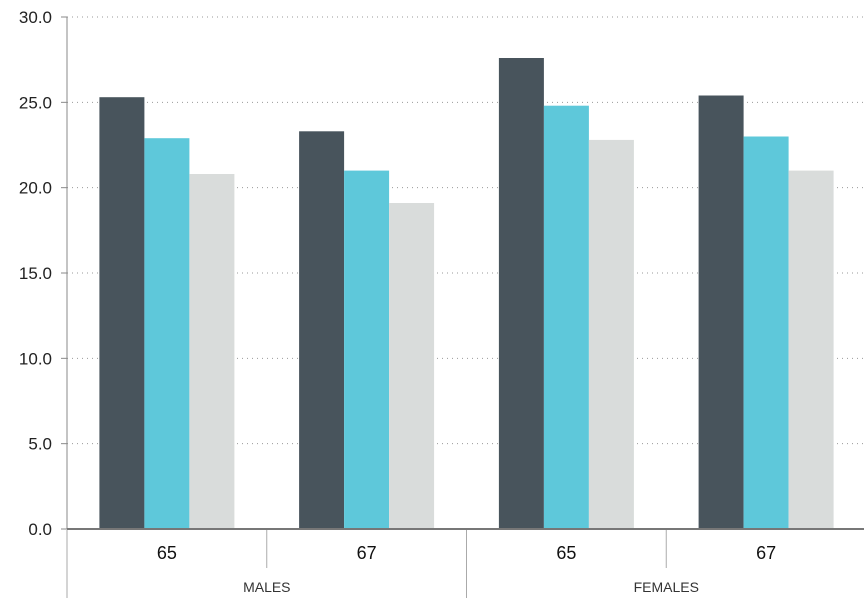  What do you see at coordinates (40, 529) in the screenshot?
I see `y-tick-label: 0.0` at bounding box center [40, 529].